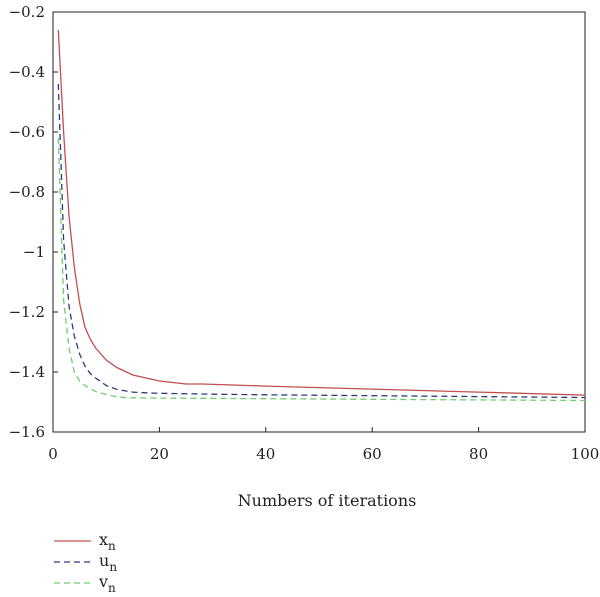 The height and width of the screenshot is (597, 600). What do you see at coordinates (107, 541) in the screenshot?
I see `legend-label-xn: xn` at bounding box center [107, 541].